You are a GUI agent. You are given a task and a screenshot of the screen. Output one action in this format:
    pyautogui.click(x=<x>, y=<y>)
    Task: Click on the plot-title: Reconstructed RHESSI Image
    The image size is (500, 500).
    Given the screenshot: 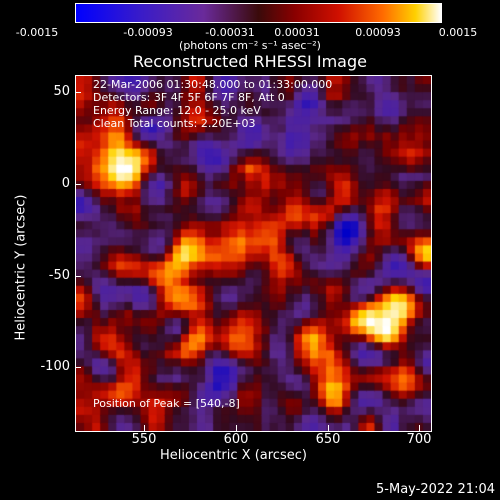 What is the action you would take?
    pyautogui.click(x=250, y=61)
    